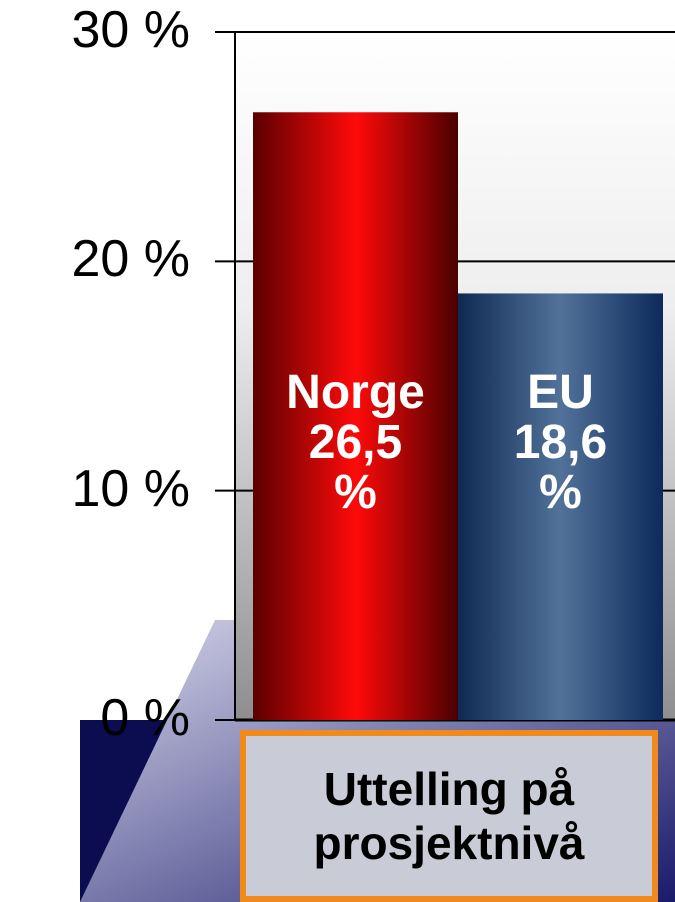 The image size is (675, 902). Describe the element at coordinates (355, 467) in the screenshot. I see `value-label: 26,5 %` at that location.